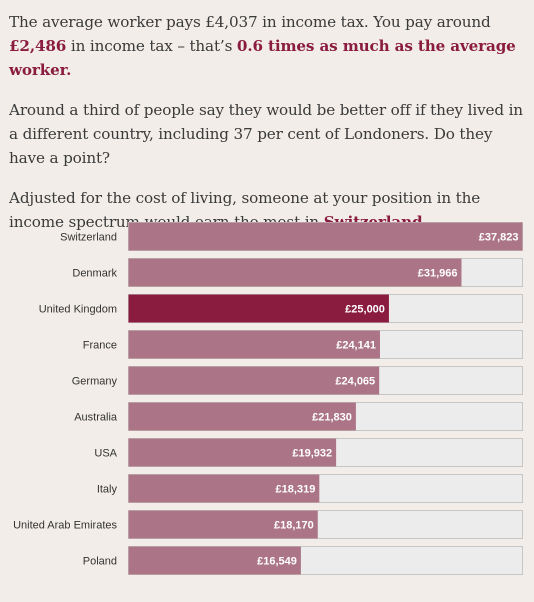 This screenshot has height=602, width=534. I want to click on category-label-united-arab-emirates: United Arab Emirates, so click(65, 526).